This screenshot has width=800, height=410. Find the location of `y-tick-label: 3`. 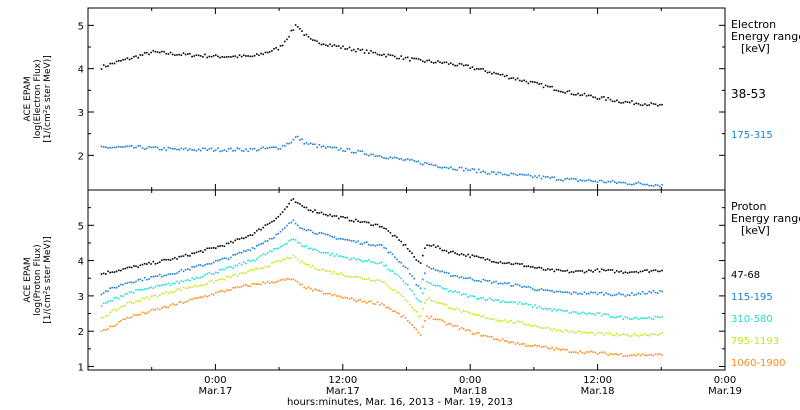

y-tick-label: 3 is located at coordinates (81, 113).